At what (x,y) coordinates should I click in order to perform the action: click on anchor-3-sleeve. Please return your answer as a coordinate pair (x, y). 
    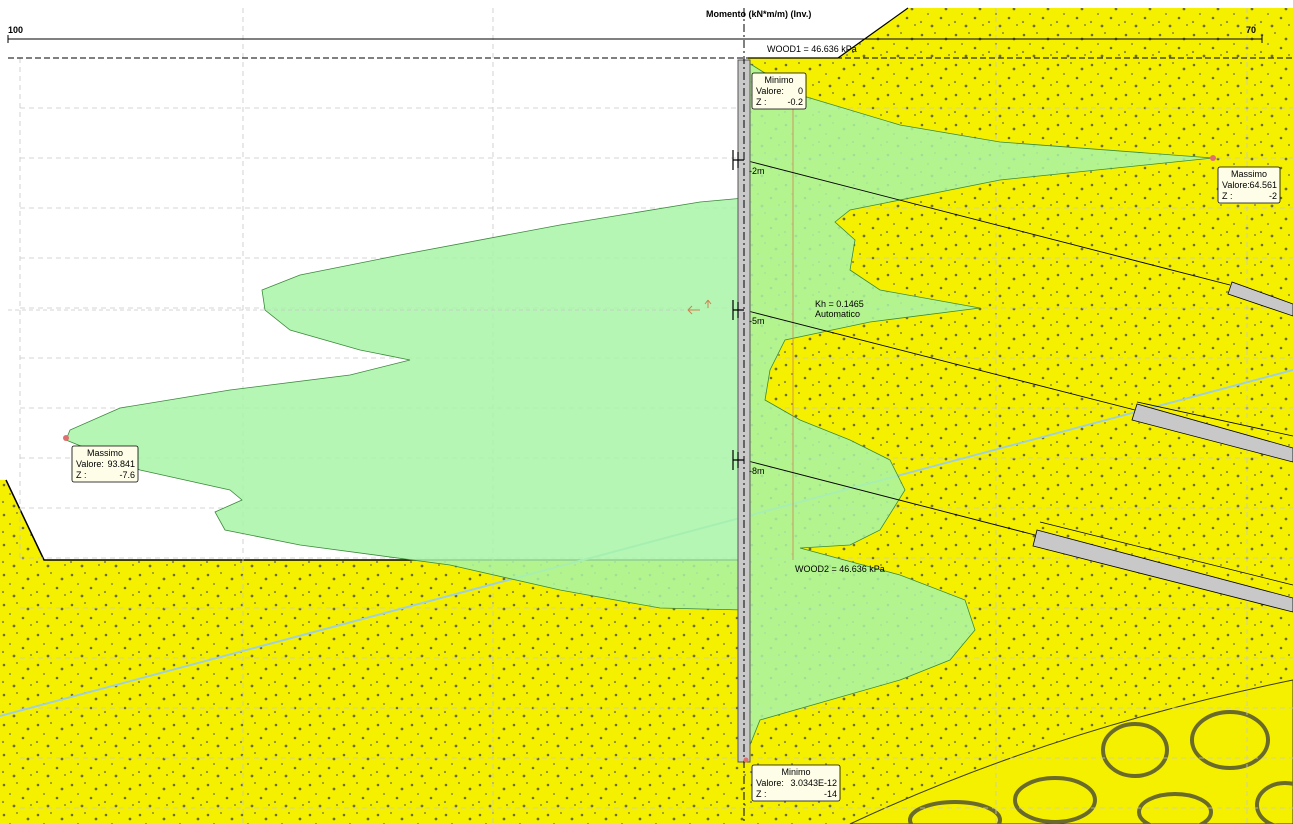
    Looking at the image, I should click on (1166, 553).